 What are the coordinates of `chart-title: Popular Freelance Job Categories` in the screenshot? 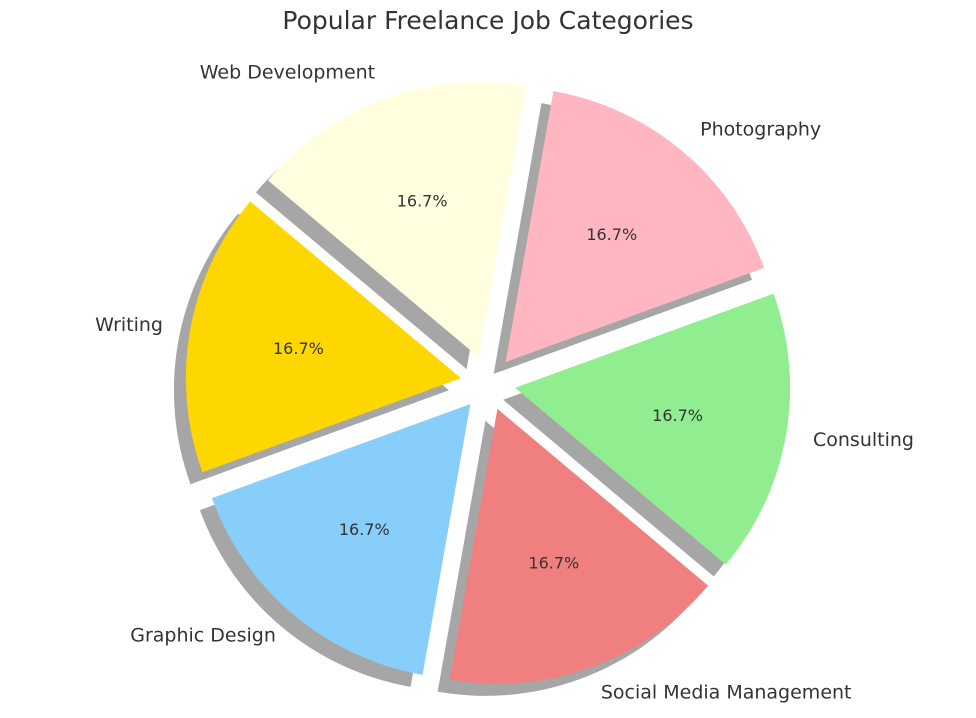 It's located at (487, 20).